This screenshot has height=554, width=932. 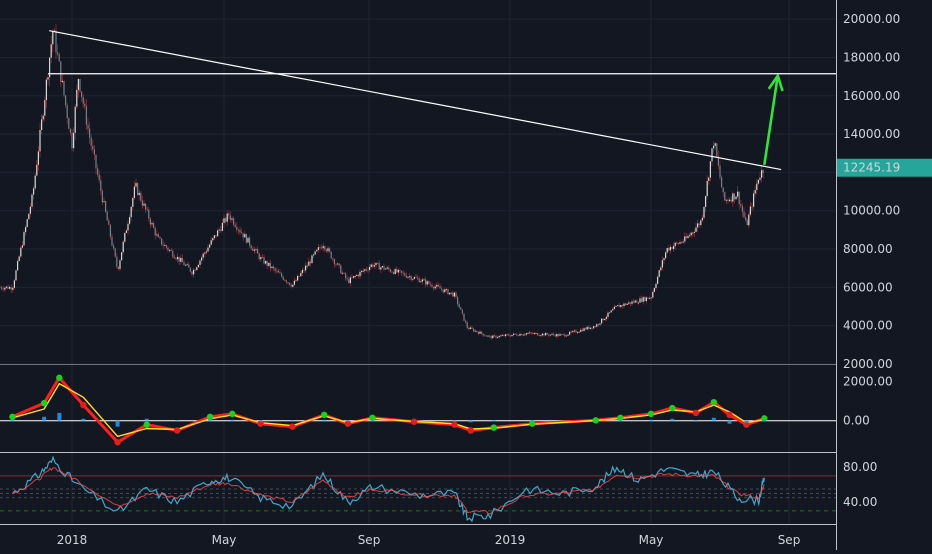 I want to click on price-tick-label: 18000.00, so click(x=871, y=57).